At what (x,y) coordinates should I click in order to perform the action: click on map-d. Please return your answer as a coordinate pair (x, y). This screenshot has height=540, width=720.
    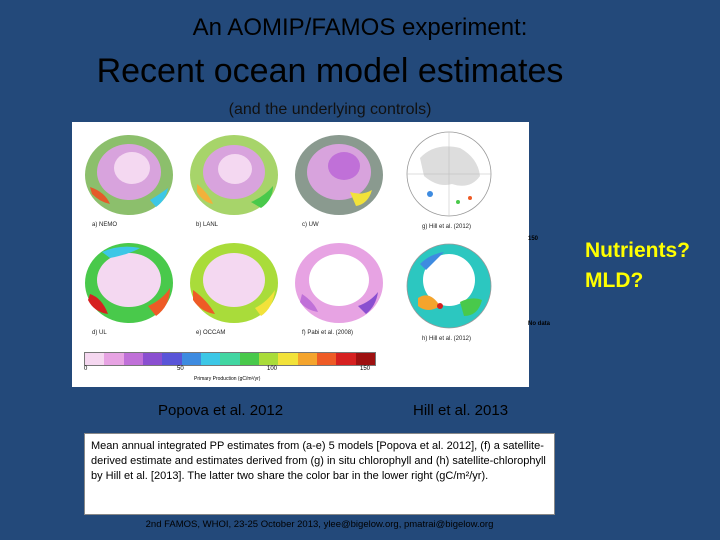
    Looking at the image, I should click on (129, 283).